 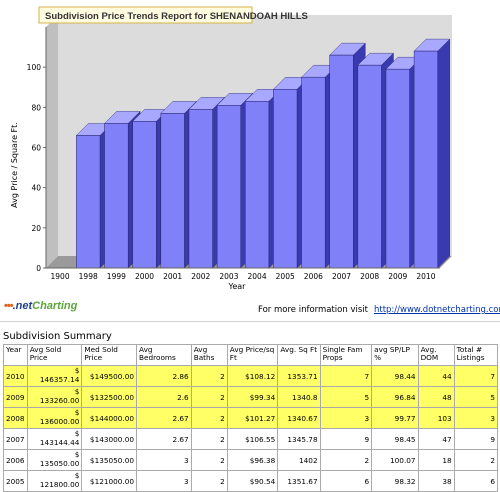 I want to click on cell-sqft: 1345.78, so click(x=299, y=439).